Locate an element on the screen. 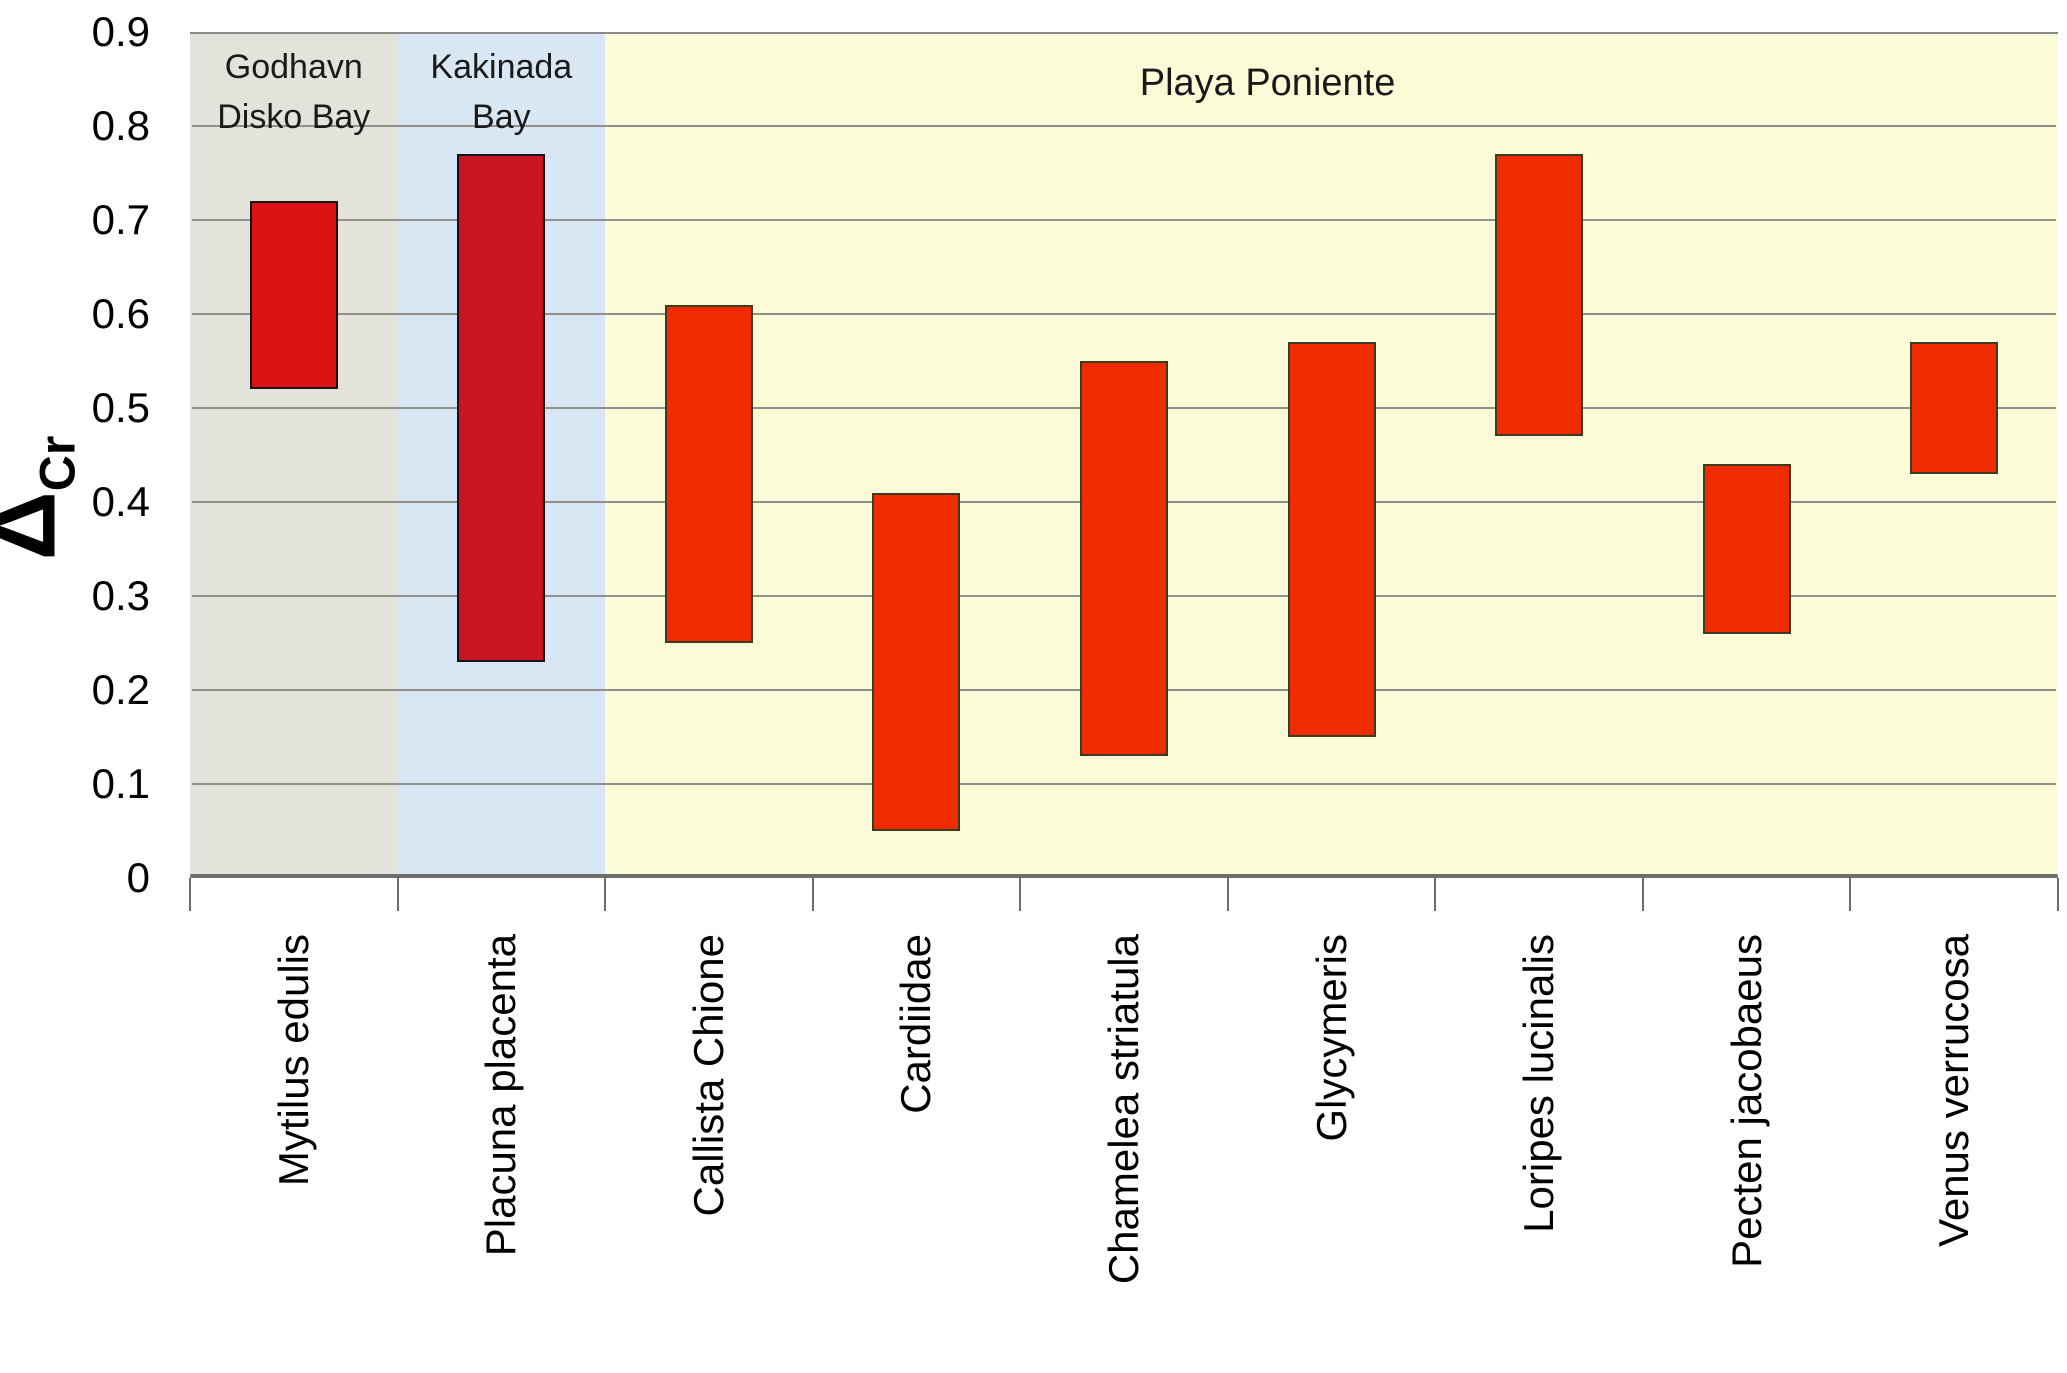 The height and width of the screenshot is (1373, 2067). y-axis-title-subscript: Cr is located at coordinates (57, 463).